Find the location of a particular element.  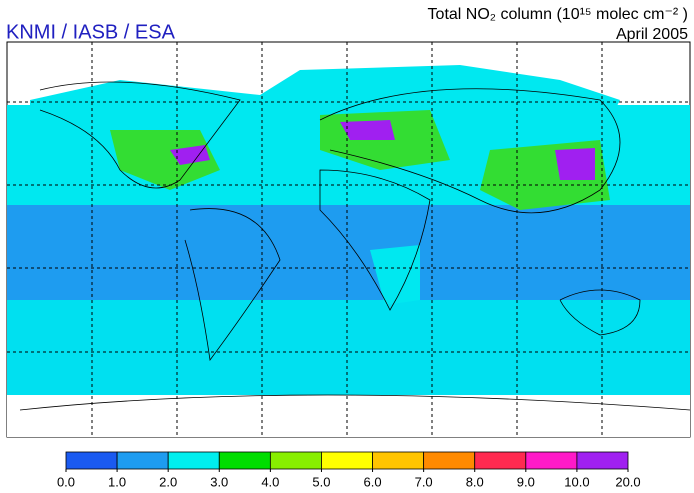

colorbar-label: 6.0 is located at coordinates (373, 481).